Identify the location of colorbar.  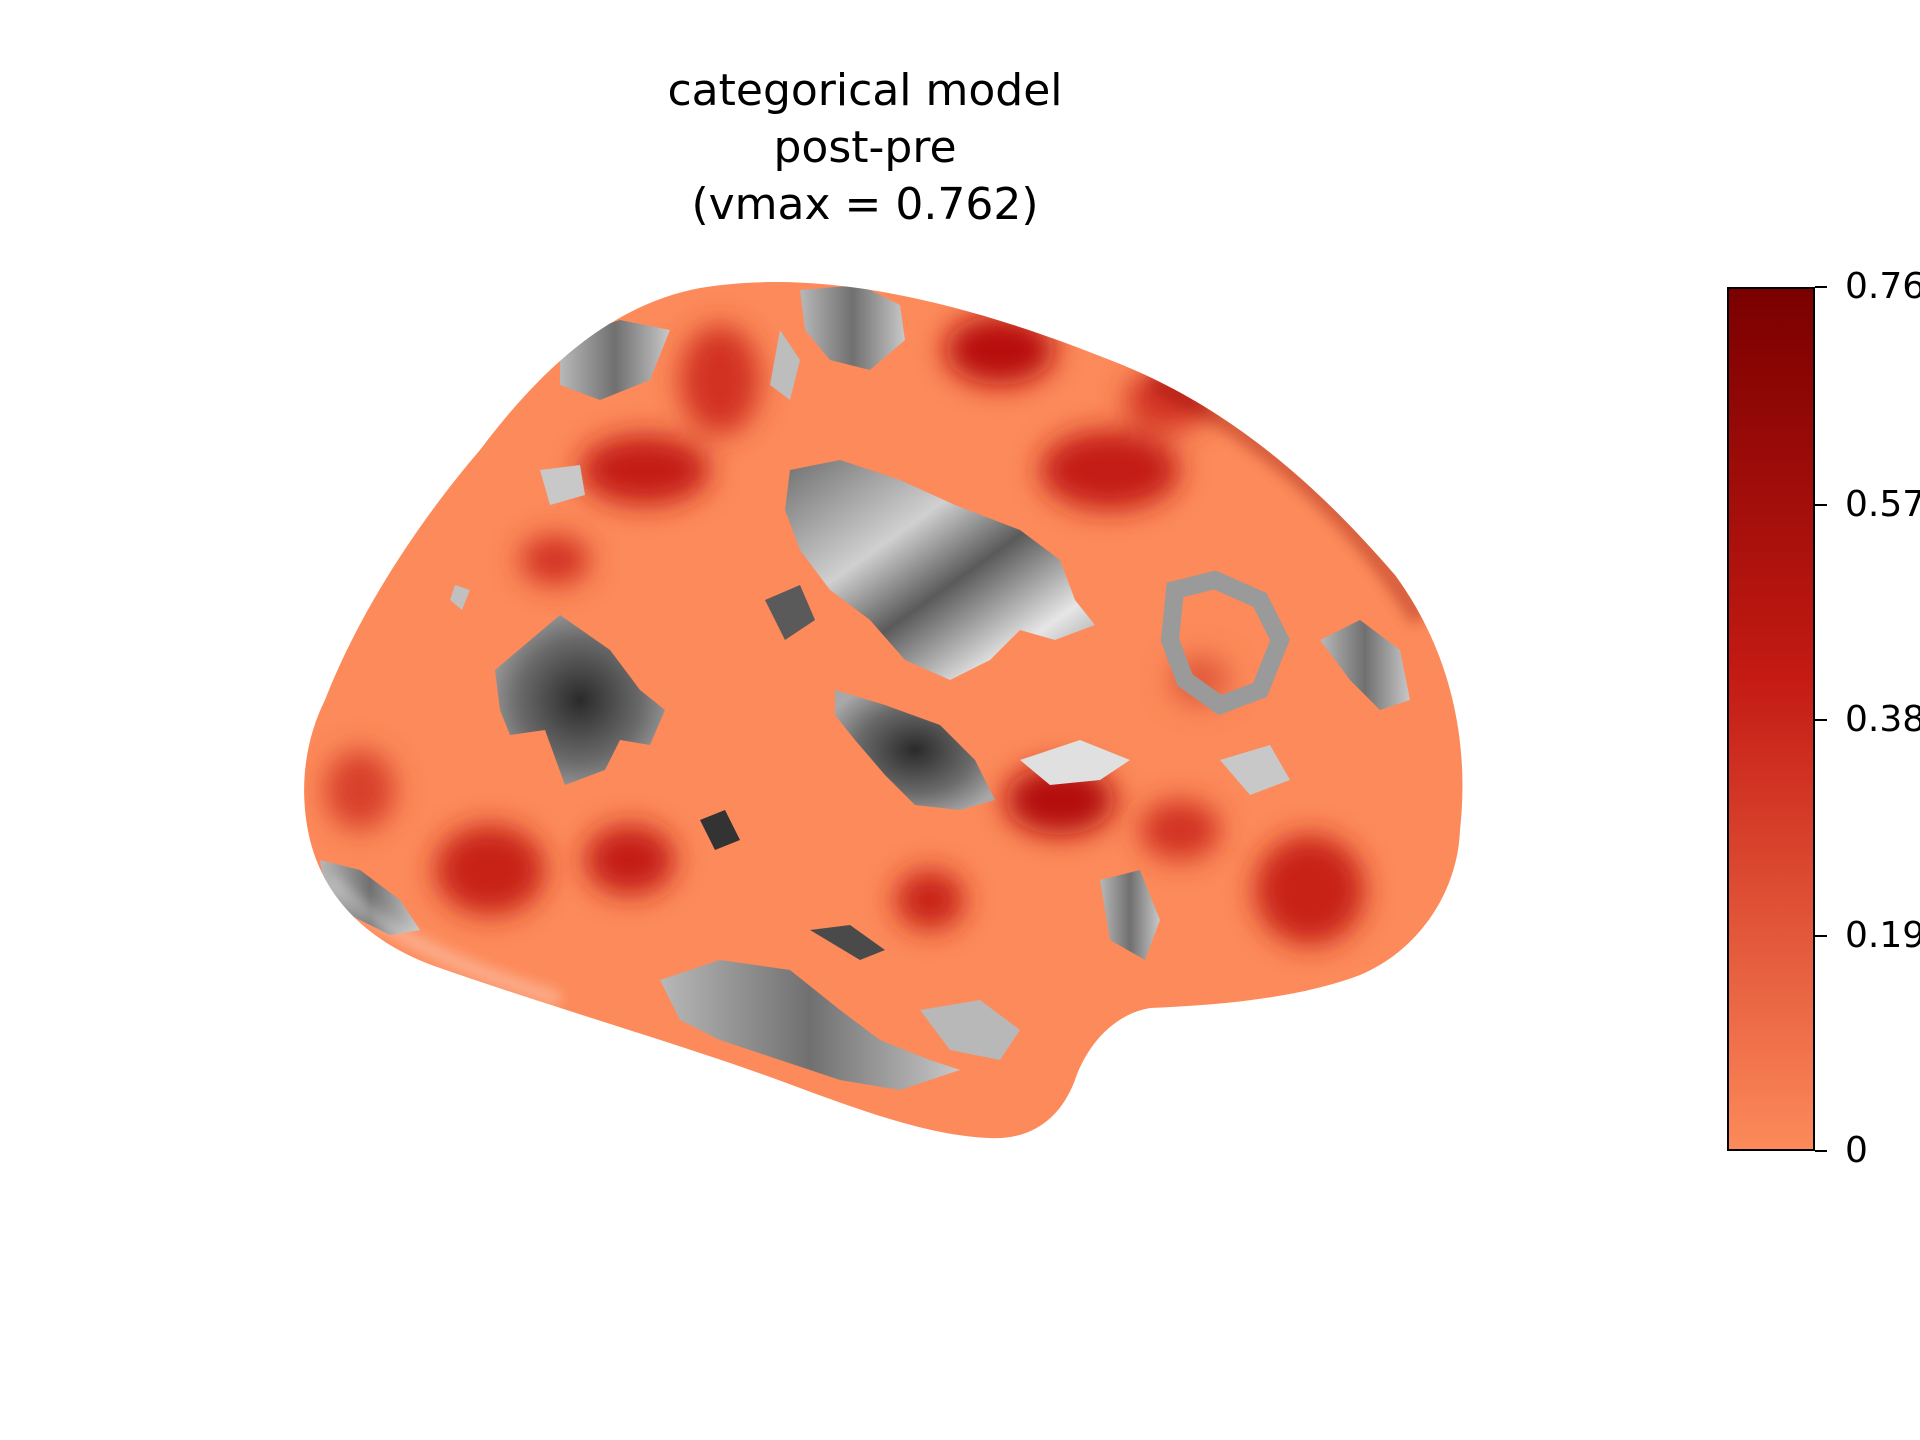
(1771, 719).